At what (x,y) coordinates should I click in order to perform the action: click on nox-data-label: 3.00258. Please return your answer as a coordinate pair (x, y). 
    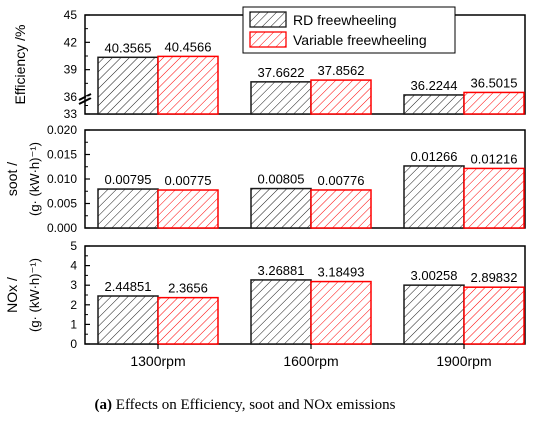
    Looking at the image, I should click on (434, 275).